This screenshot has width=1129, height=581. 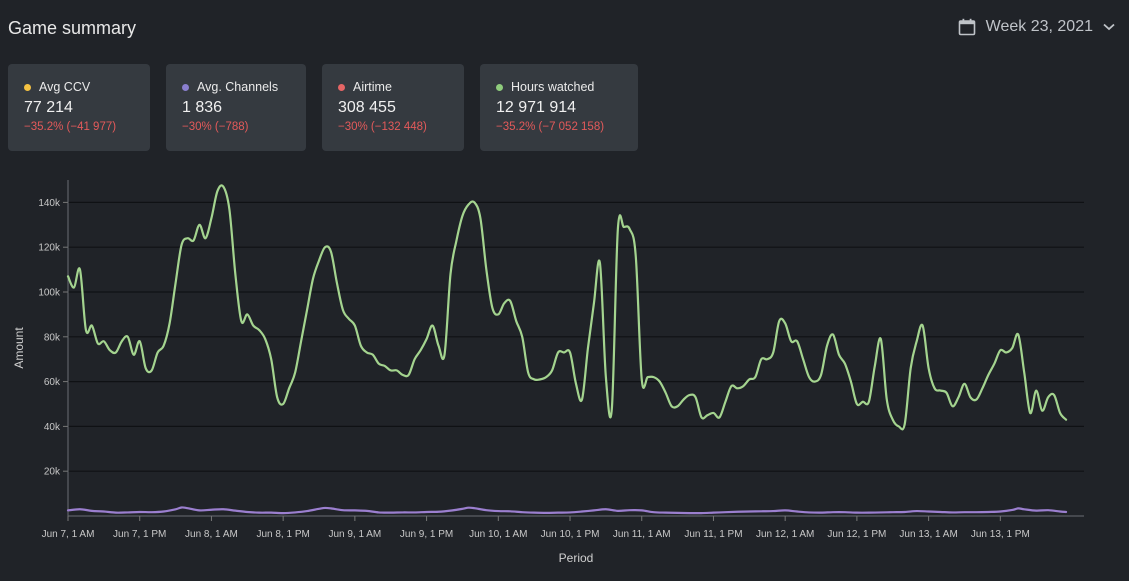 I want to click on week-selector: Week 23, 2021, so click(x=1036, y=27).